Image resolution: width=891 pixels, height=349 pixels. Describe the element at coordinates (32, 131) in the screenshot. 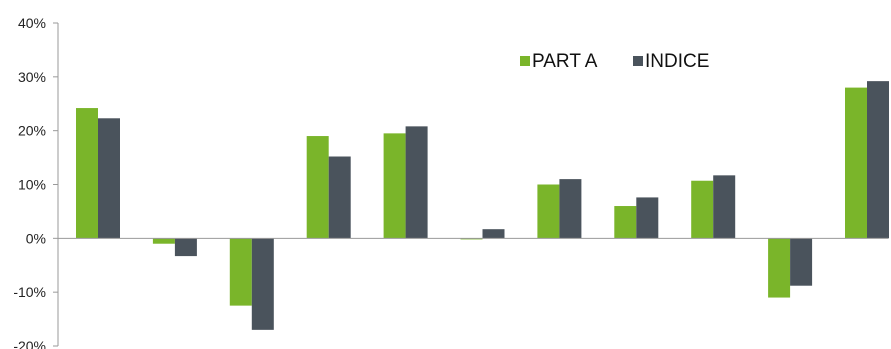

I see `y-tick-label: 20%` at that location.